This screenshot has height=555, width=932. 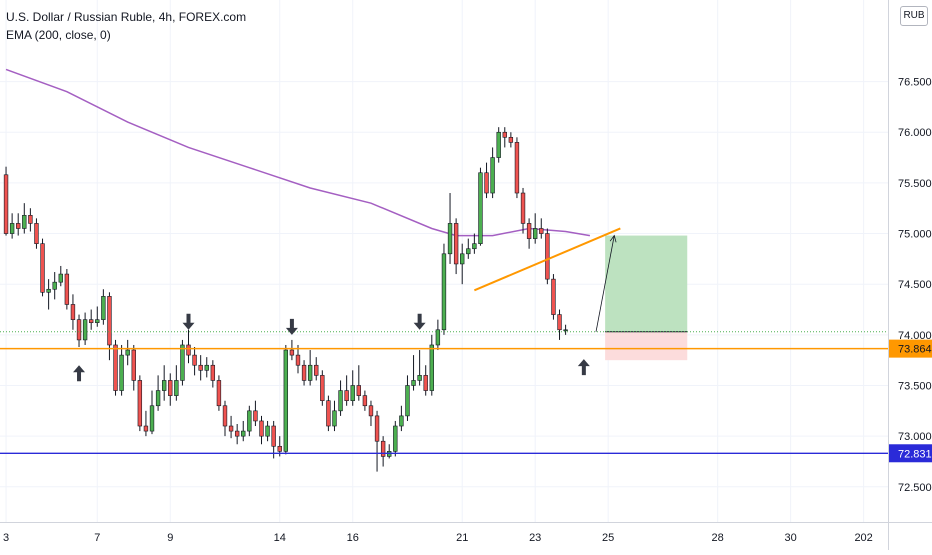 I want to click on currency-badge: RUB, so click(x=914, y=16).